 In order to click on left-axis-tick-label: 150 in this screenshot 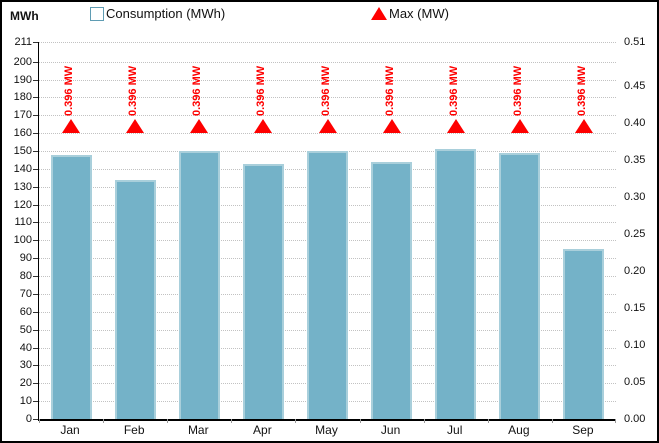, I will do `click(22, 150)`.